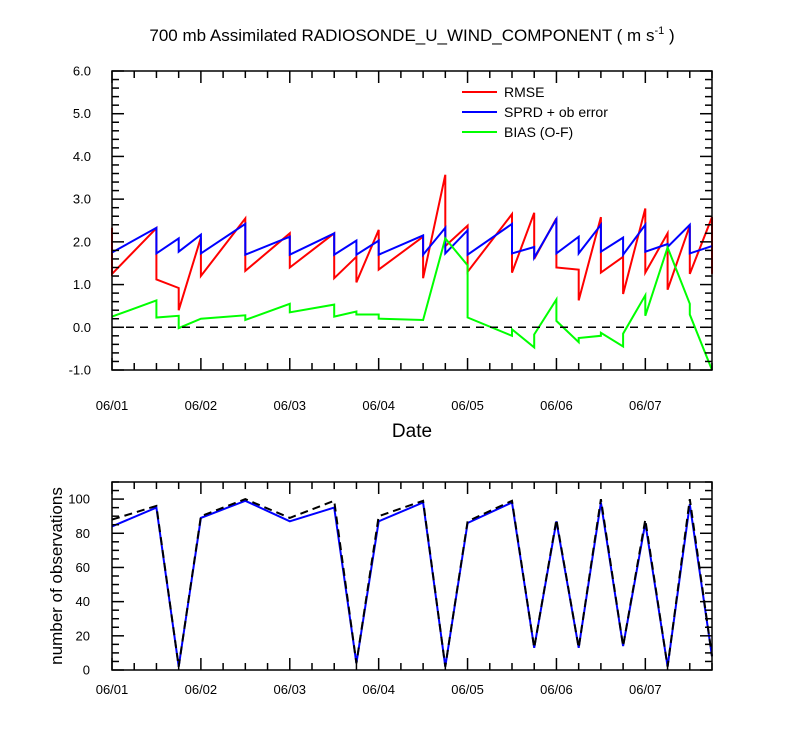 This screenshot has width=800, height=750. What do you see at coordinates (80, 370) in the screenshot?
I see `y-tick-label: -1.0` at bounding box center [80, 370].